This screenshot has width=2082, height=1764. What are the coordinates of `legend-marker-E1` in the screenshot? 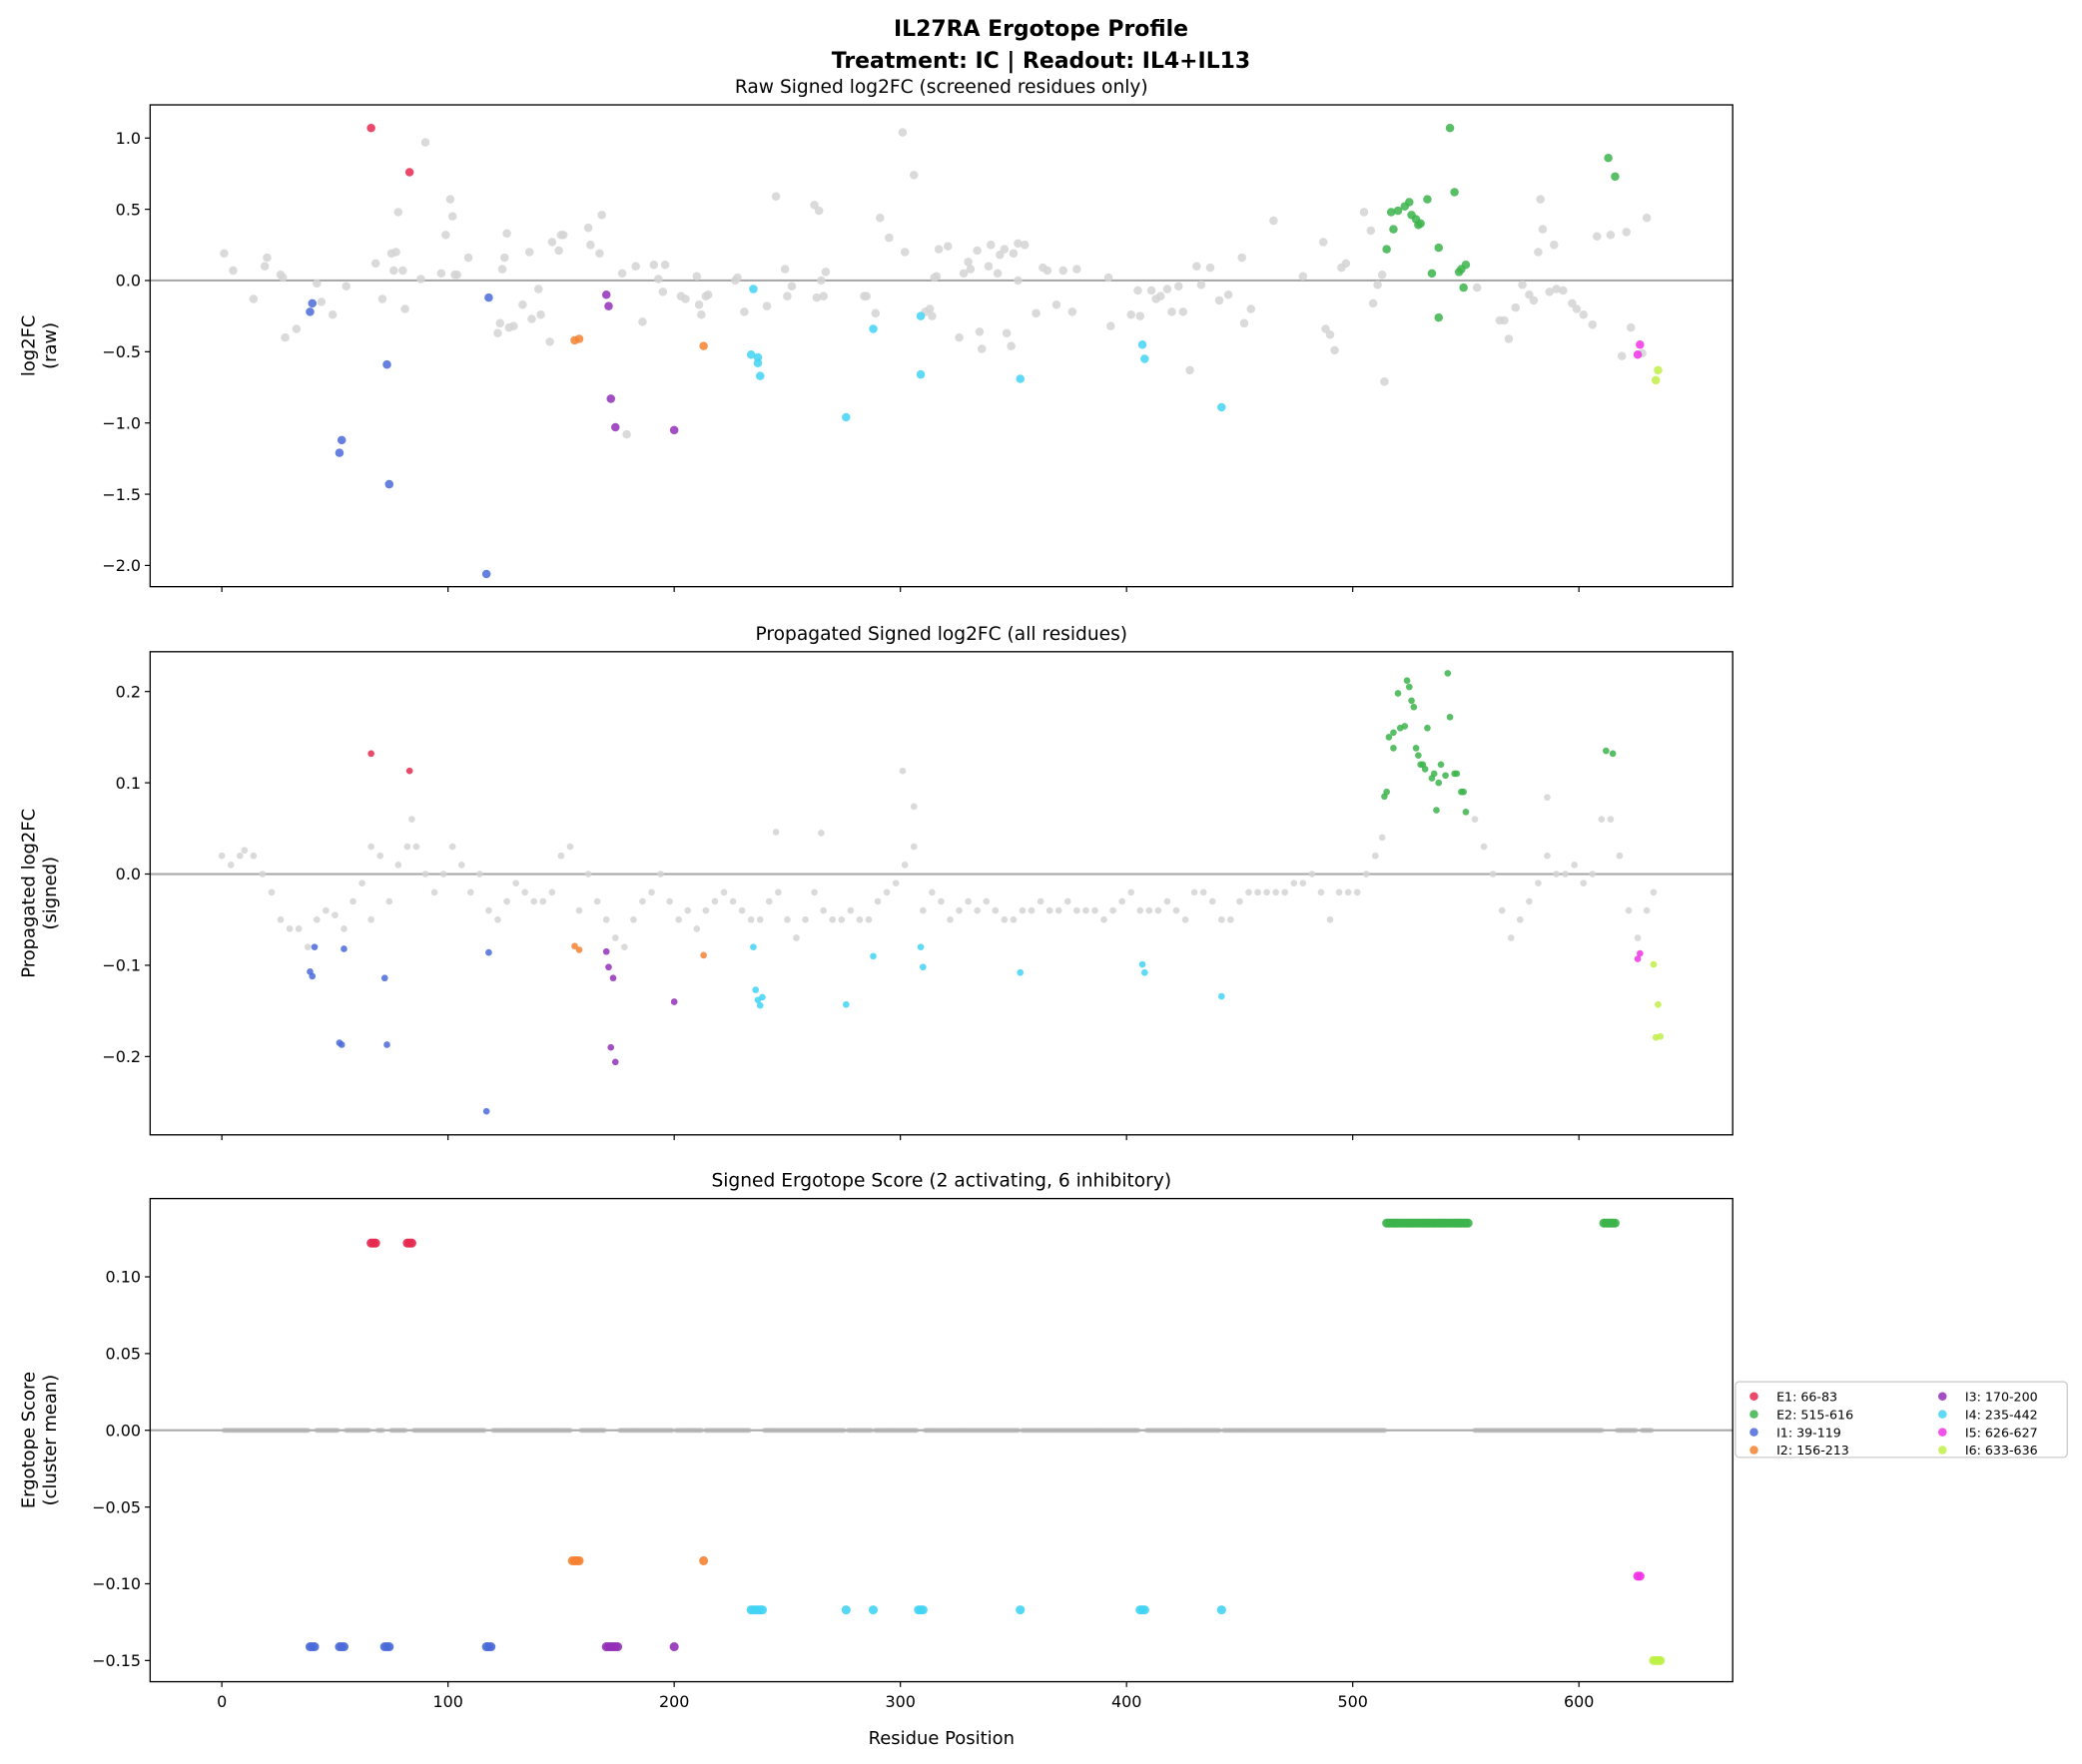 It's located at (1753, 1396).